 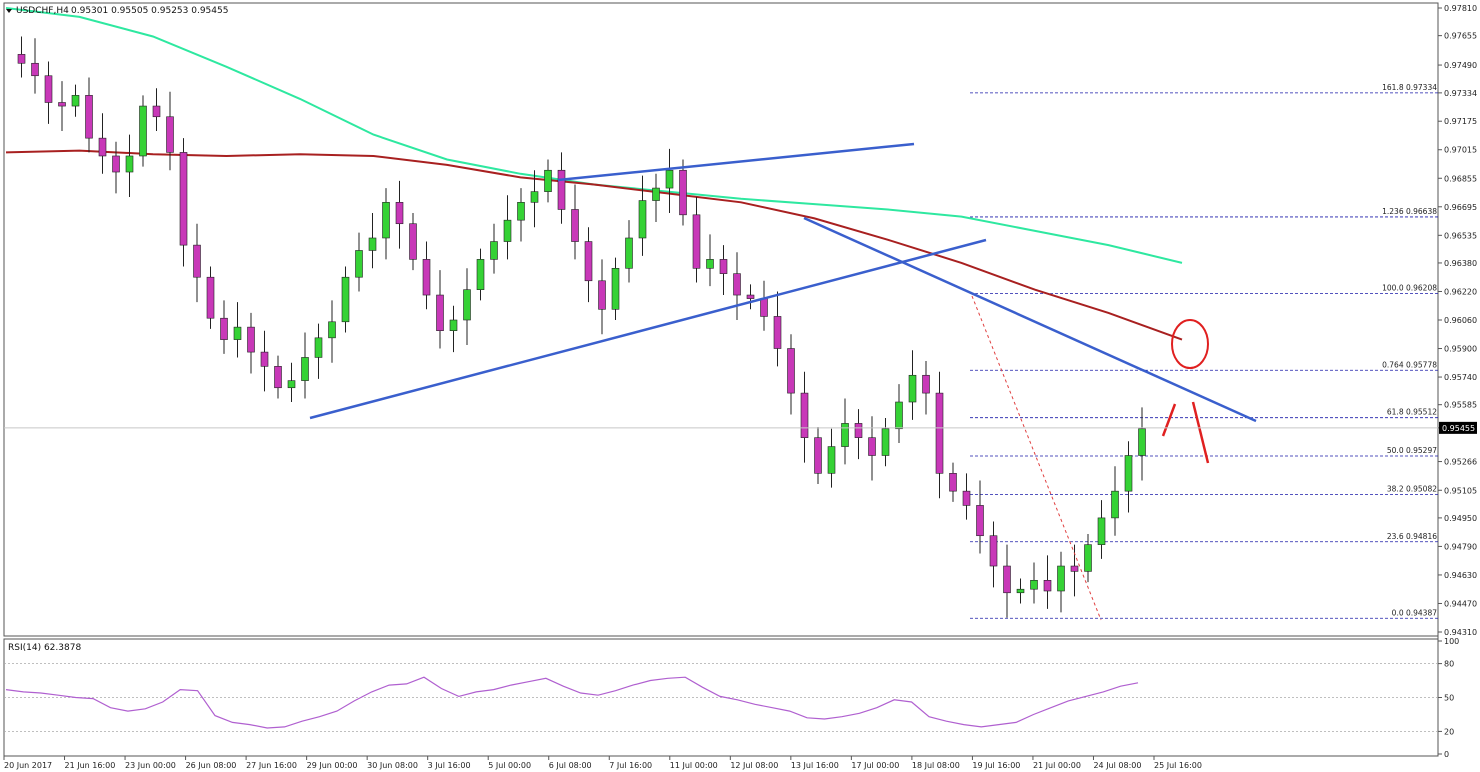 I want to click on date-tick-label: 18 Jul 08:00, so click(x=936, y=765).